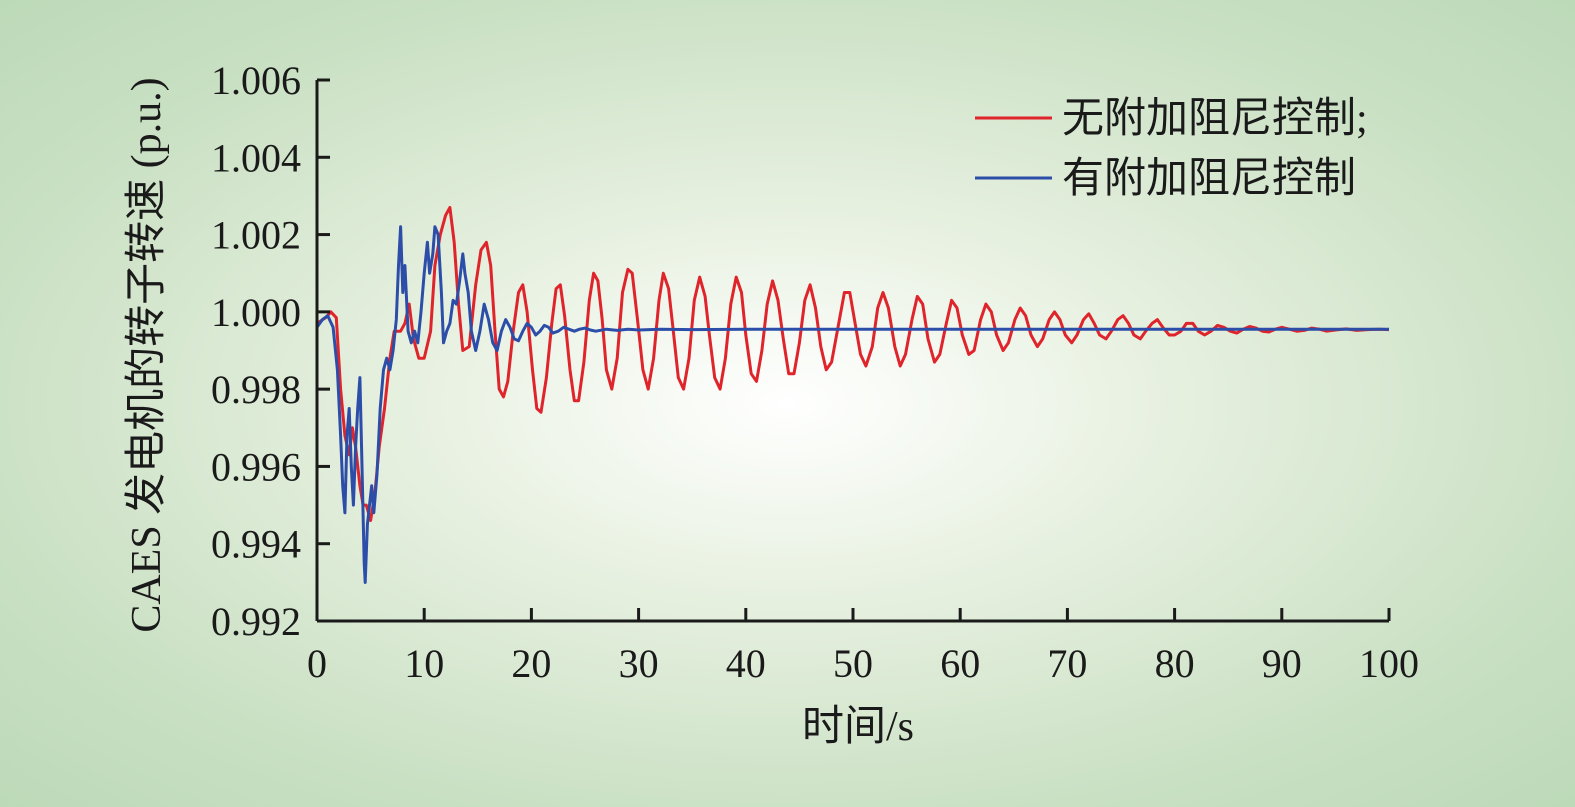  I want to click on x-tick-label: 70, so click(1067, 663).